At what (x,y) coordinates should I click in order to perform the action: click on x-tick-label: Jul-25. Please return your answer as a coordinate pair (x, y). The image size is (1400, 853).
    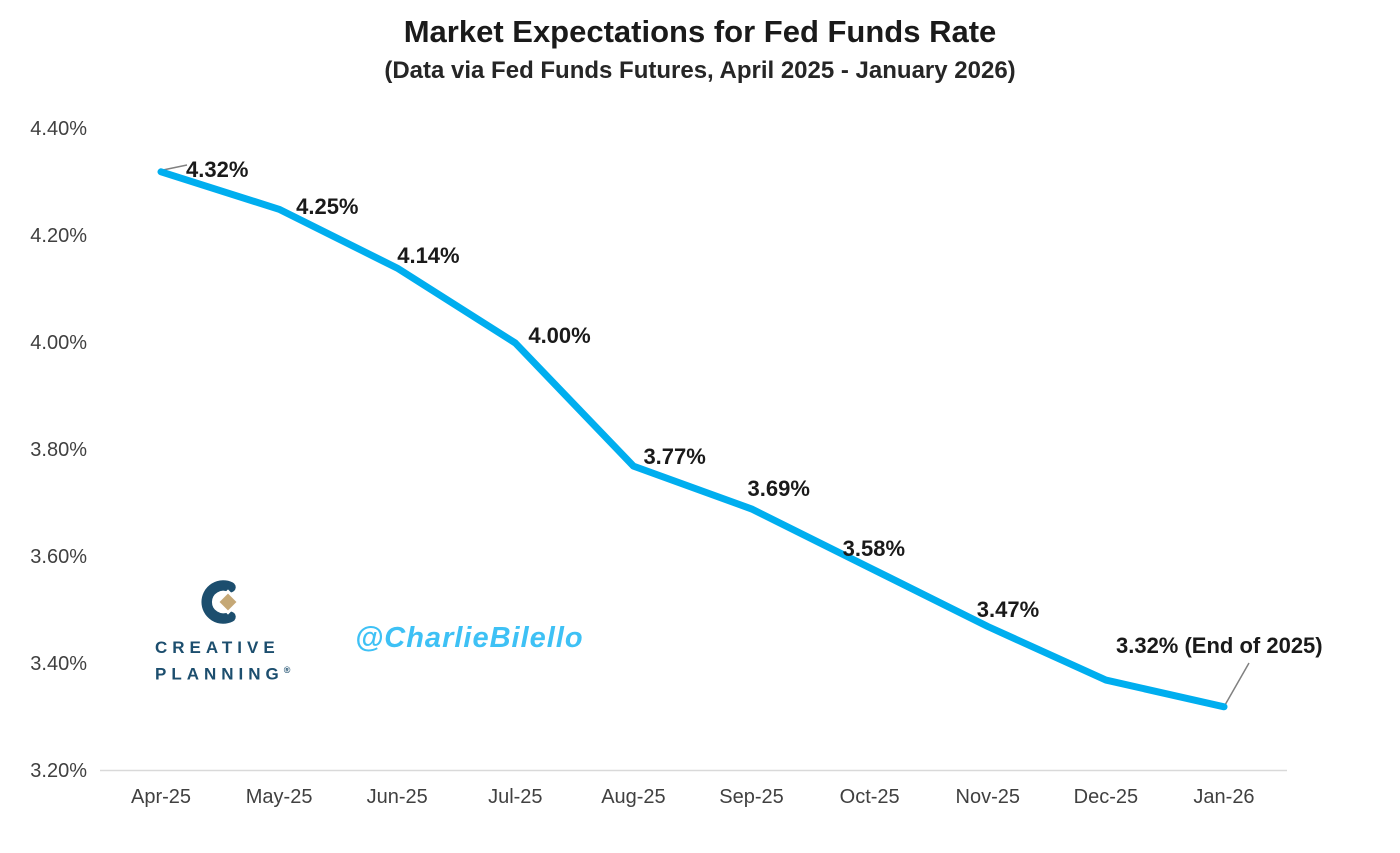
    Looking at the image, I should click on (515, 797).